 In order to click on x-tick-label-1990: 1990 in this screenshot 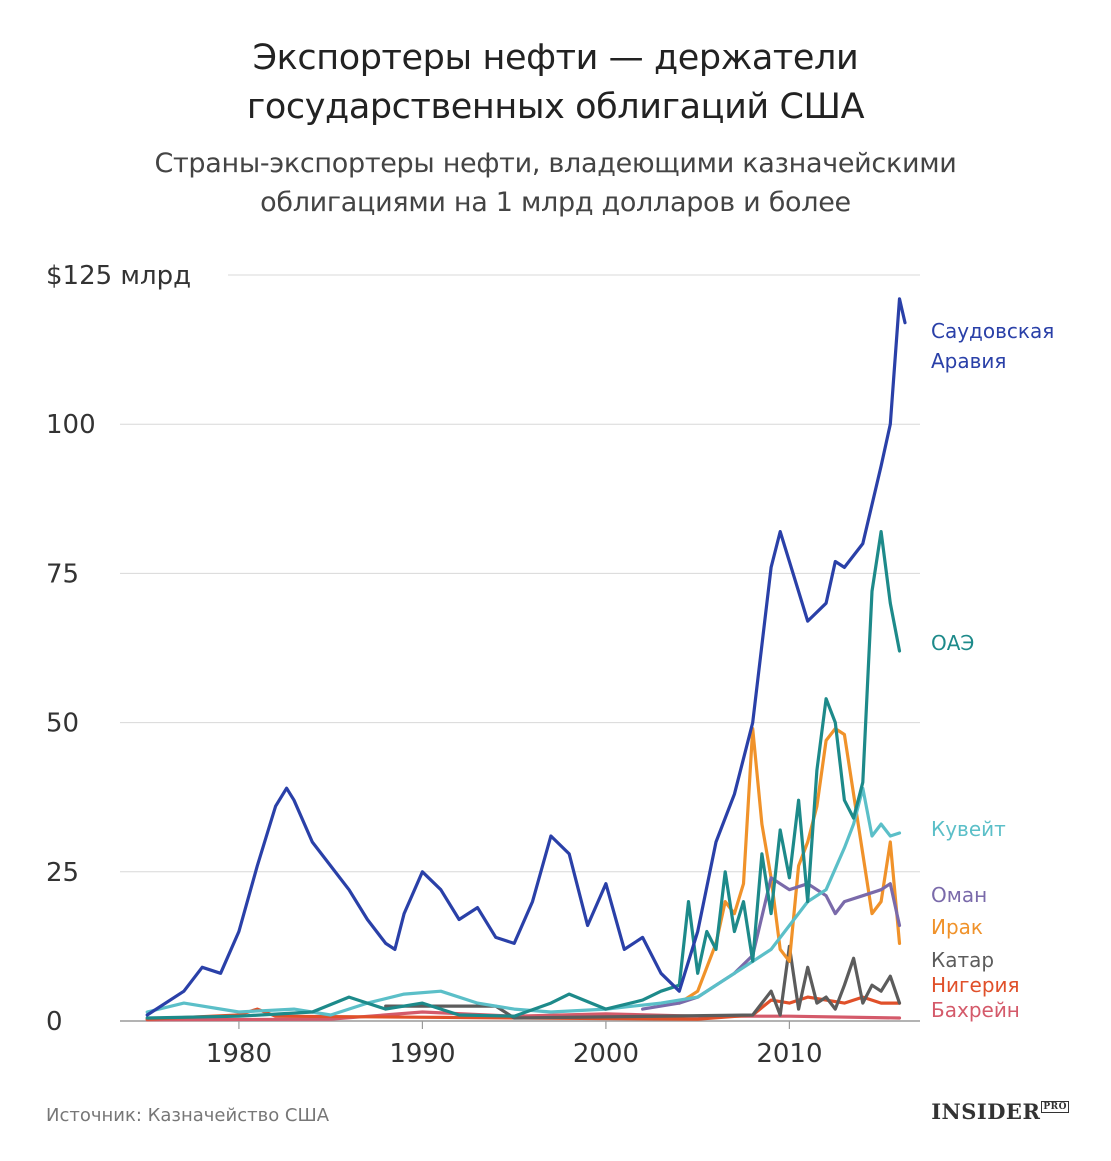, I will do `click(422, 1054)`.